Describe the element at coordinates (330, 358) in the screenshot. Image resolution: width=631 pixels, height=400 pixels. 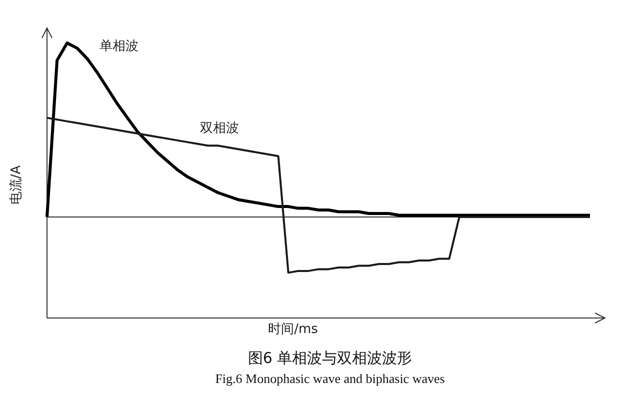
I see `text: 图6 单相波与双相波波形` at that location.